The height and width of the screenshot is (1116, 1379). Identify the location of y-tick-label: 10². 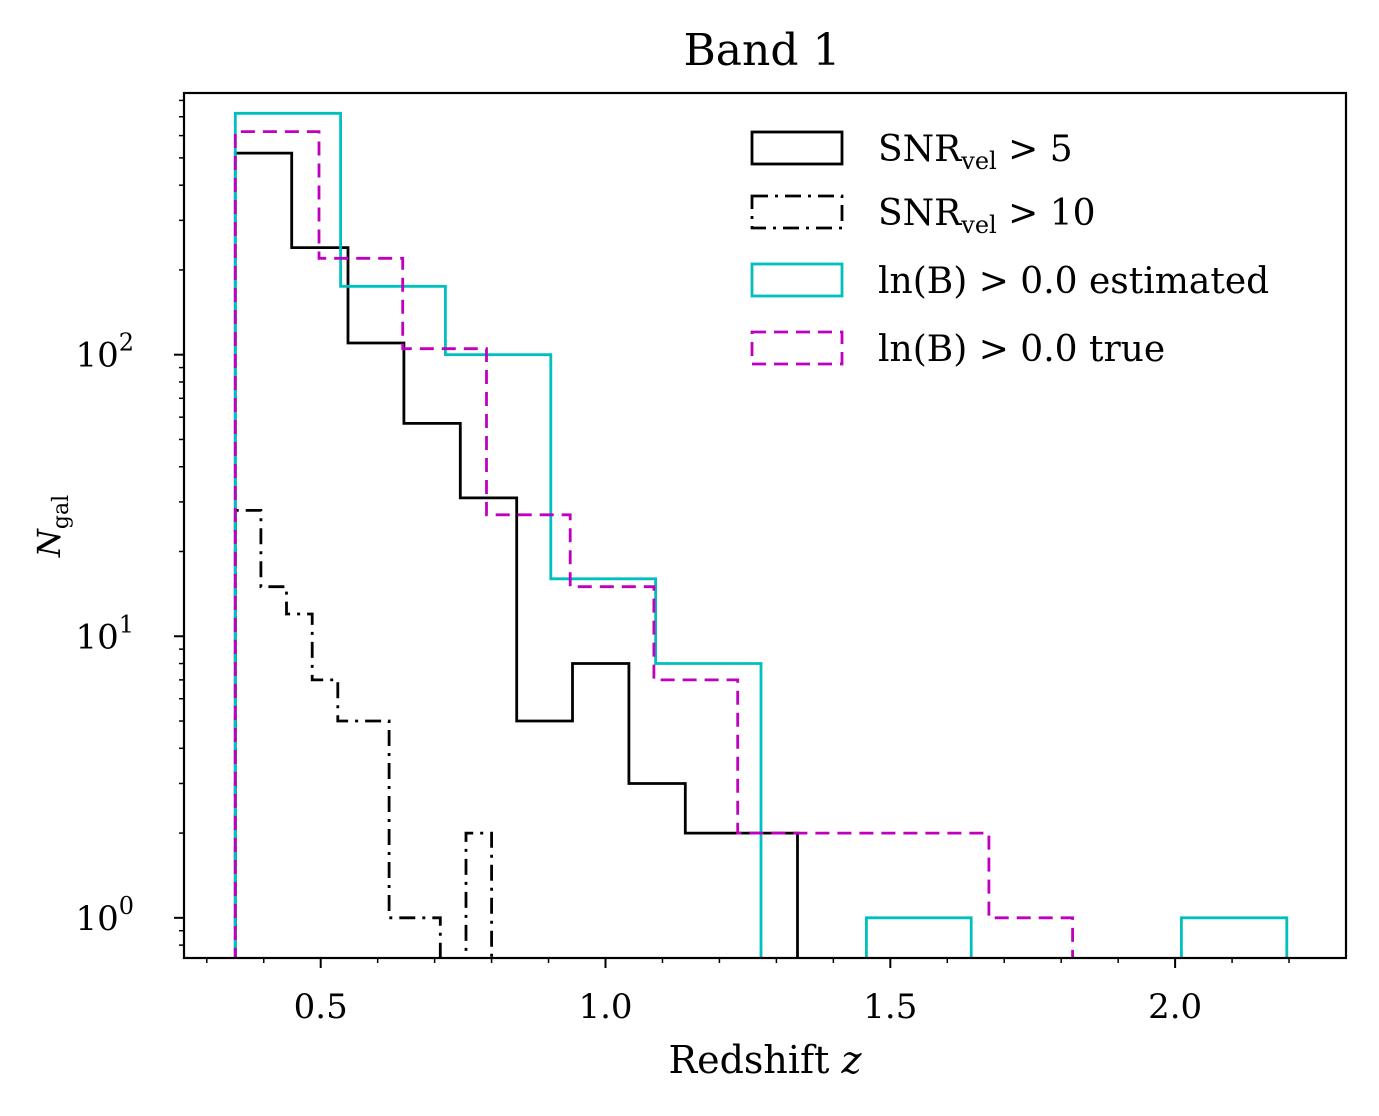
(104, 352).